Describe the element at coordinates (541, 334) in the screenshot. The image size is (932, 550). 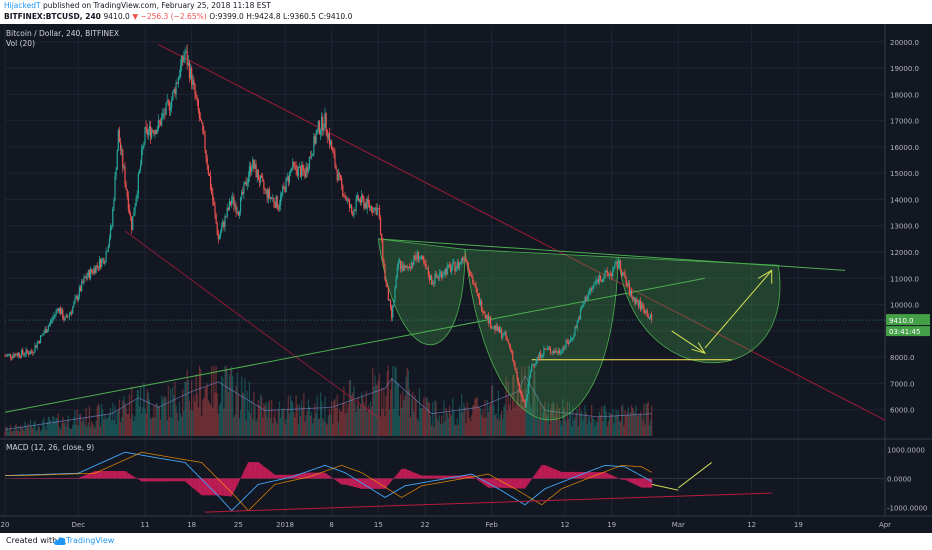
I see `head-cup` at that location.